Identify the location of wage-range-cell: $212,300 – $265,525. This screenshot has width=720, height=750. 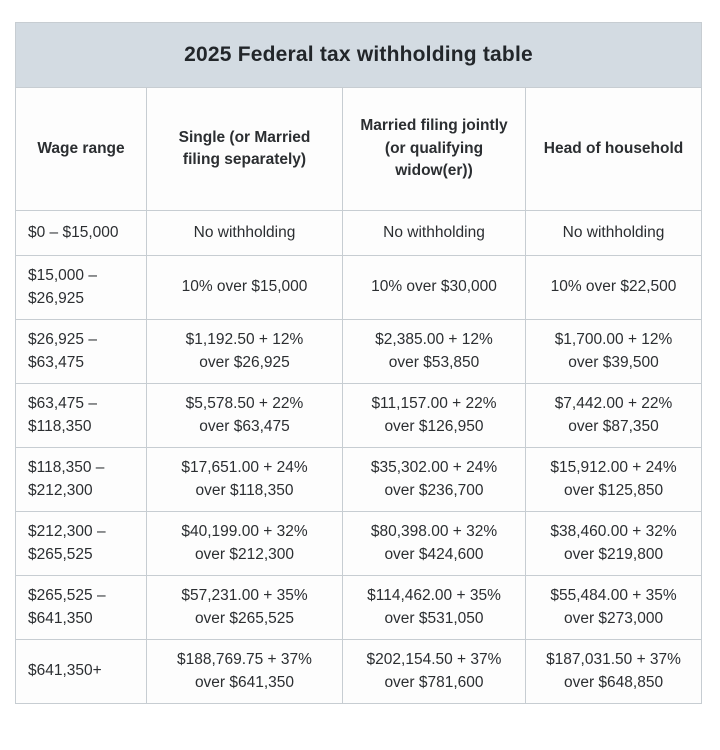
(81, 543).